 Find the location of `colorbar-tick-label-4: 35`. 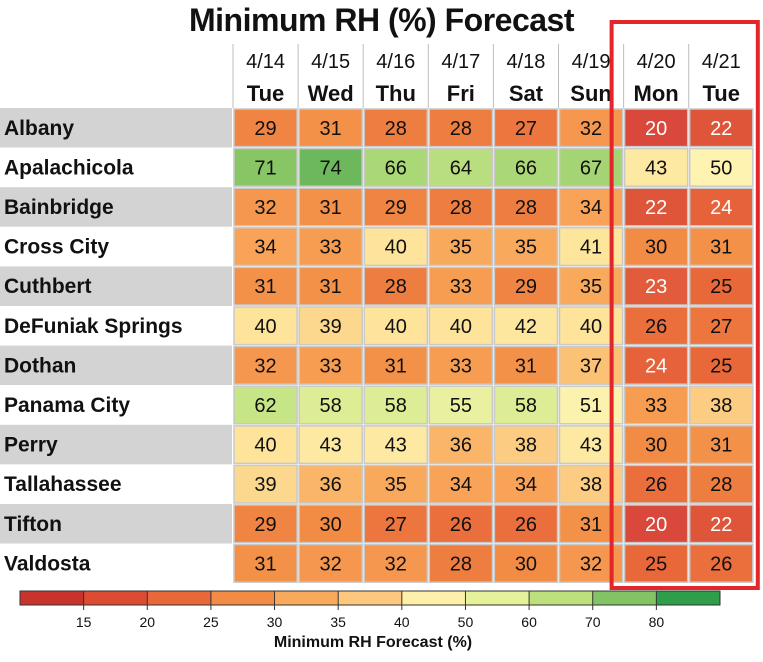

colorbar-tick-label-4: 35 is located at coordinates (338, 622).